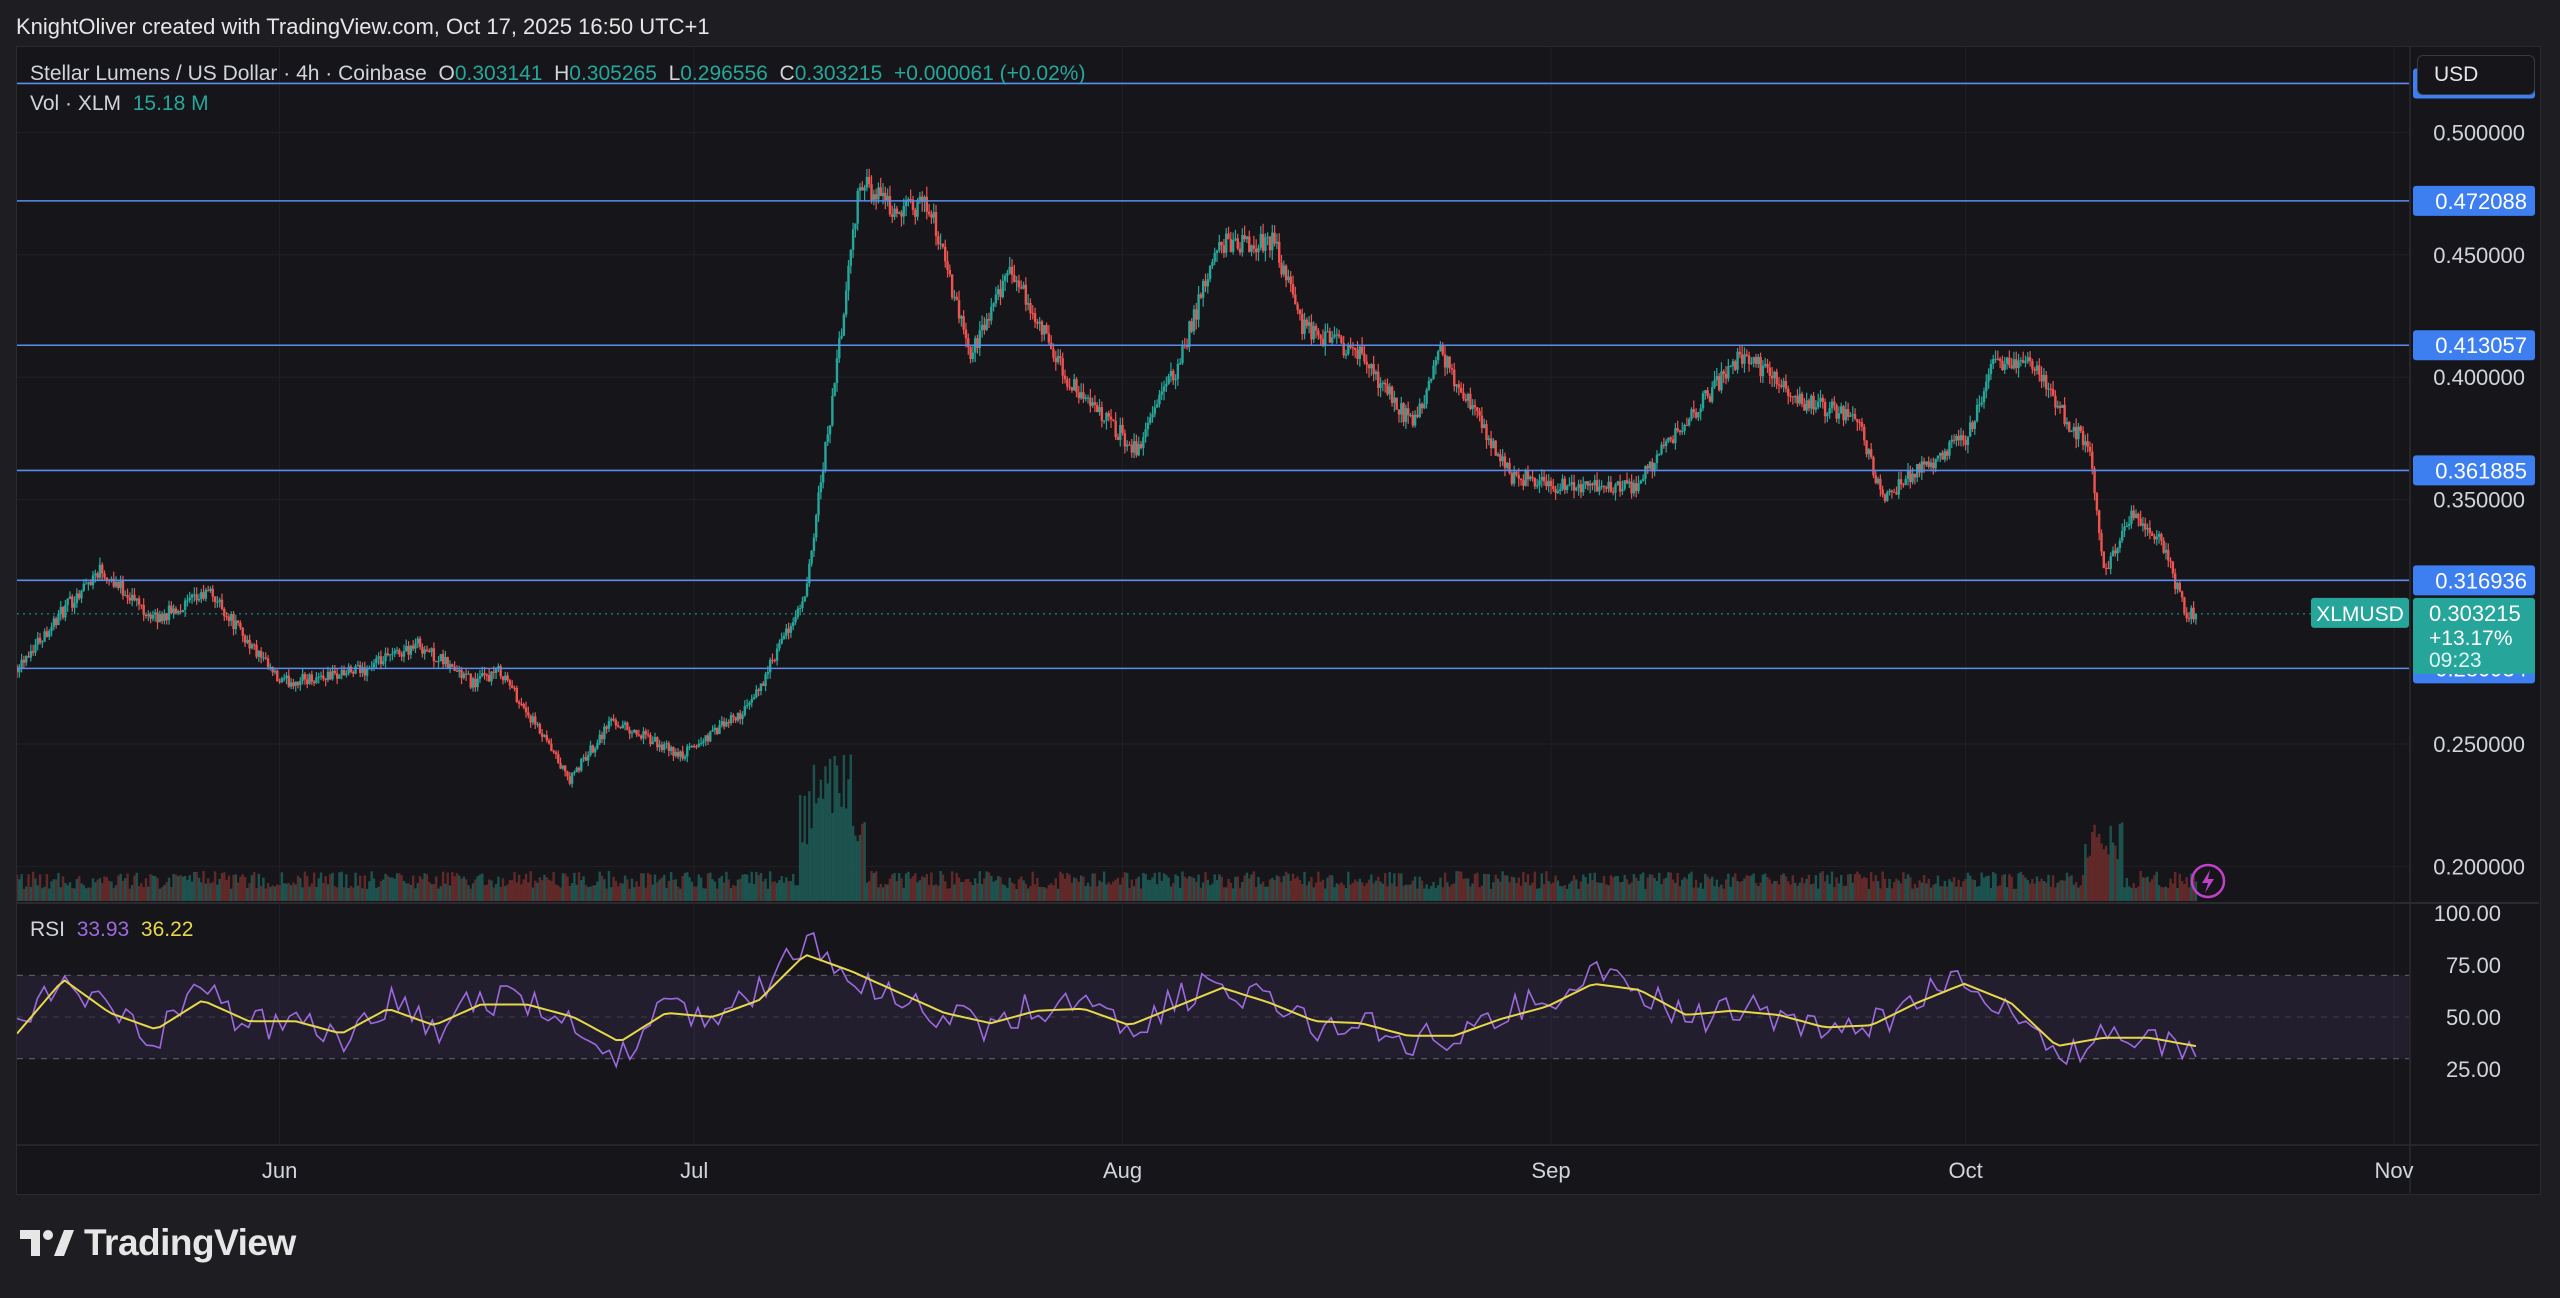 This screenshot has height=1298, width=2560. I want to click on currency-button: USD, so click(2476, 75).